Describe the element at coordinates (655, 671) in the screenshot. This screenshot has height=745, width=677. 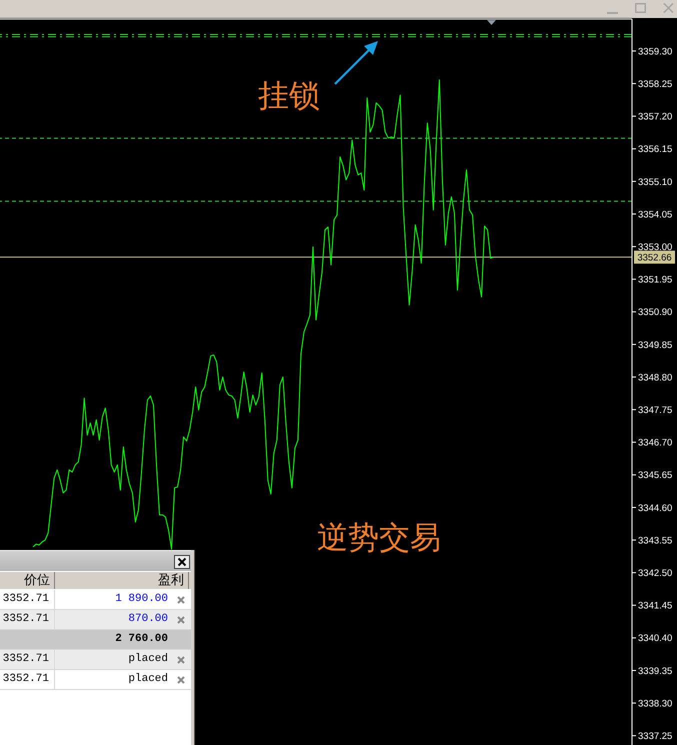
I see `y-tick-label: 3339.35` at that location.